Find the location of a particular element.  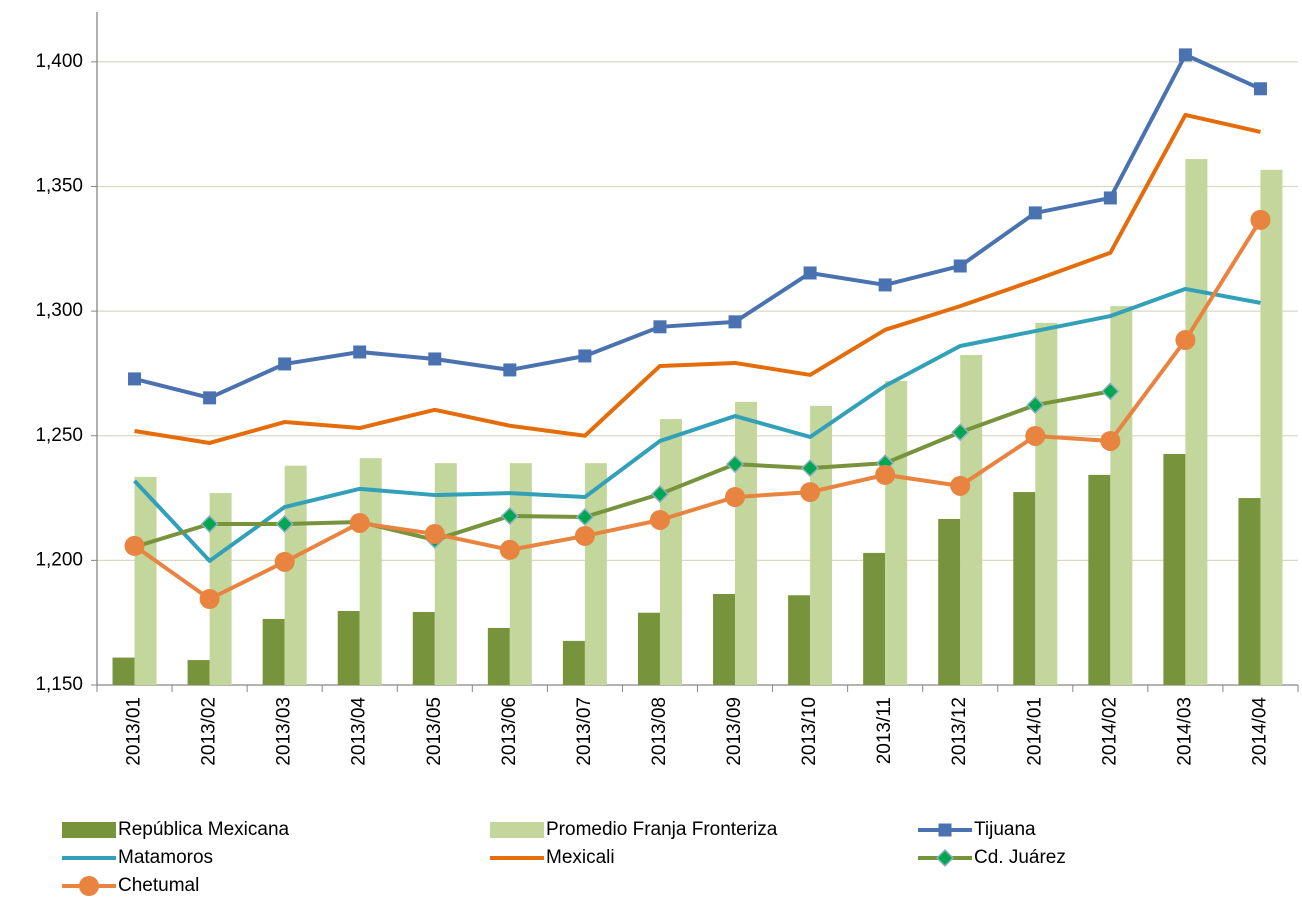

y-tick-label: 1,200 is located at coordinates (59, 559).